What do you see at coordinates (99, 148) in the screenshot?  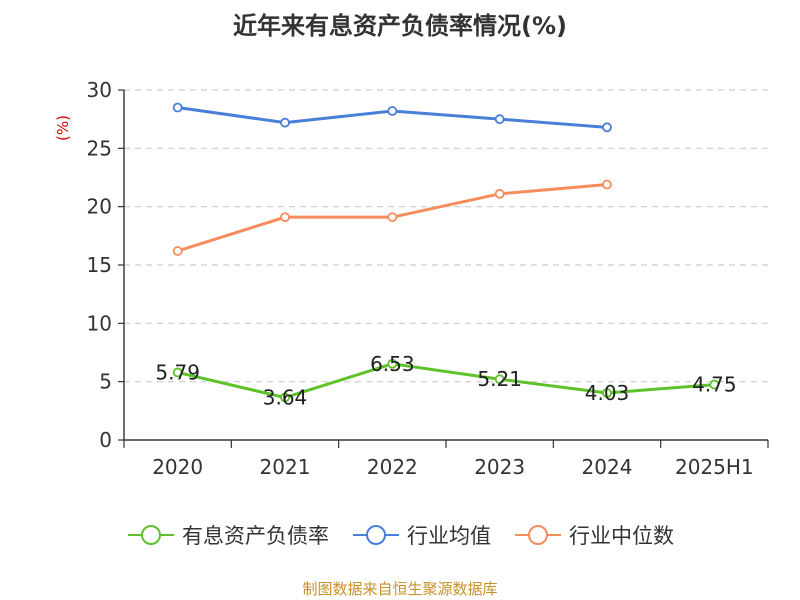 I see `y-tick-label: 25` at bounding box center [99, 148].